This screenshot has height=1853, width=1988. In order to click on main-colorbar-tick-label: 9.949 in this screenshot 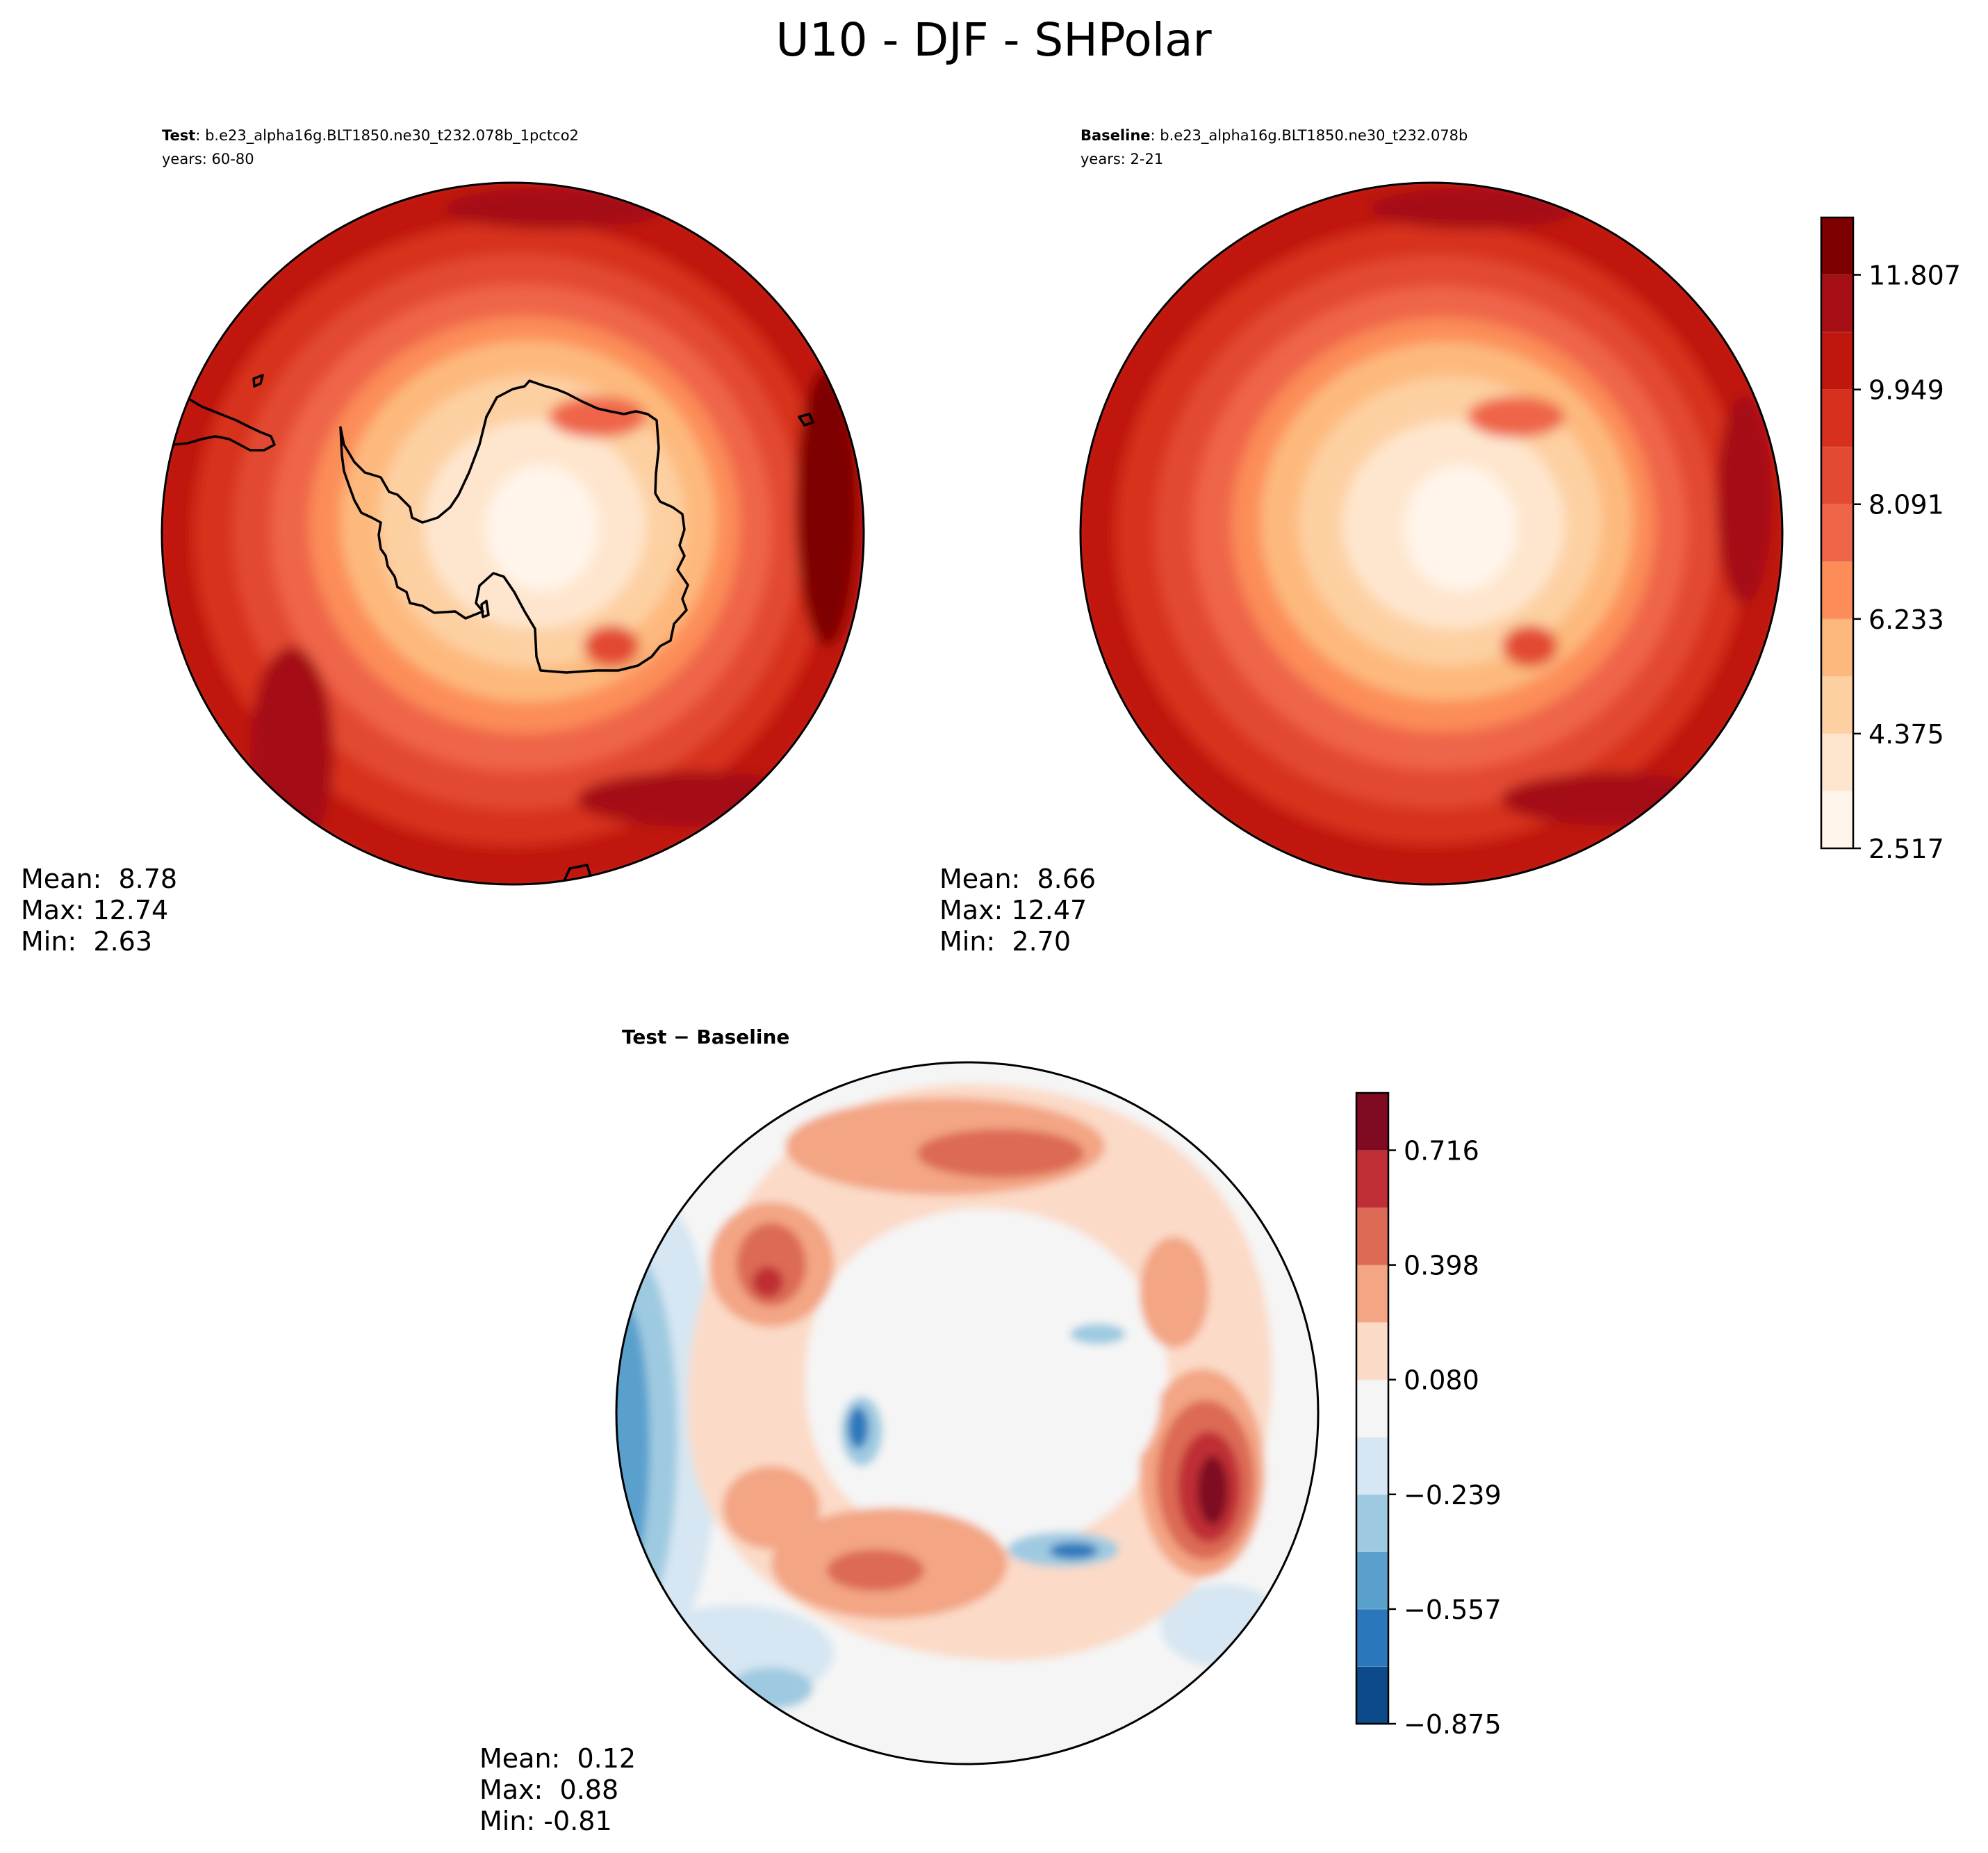, I will do `click(1906, 390)`.